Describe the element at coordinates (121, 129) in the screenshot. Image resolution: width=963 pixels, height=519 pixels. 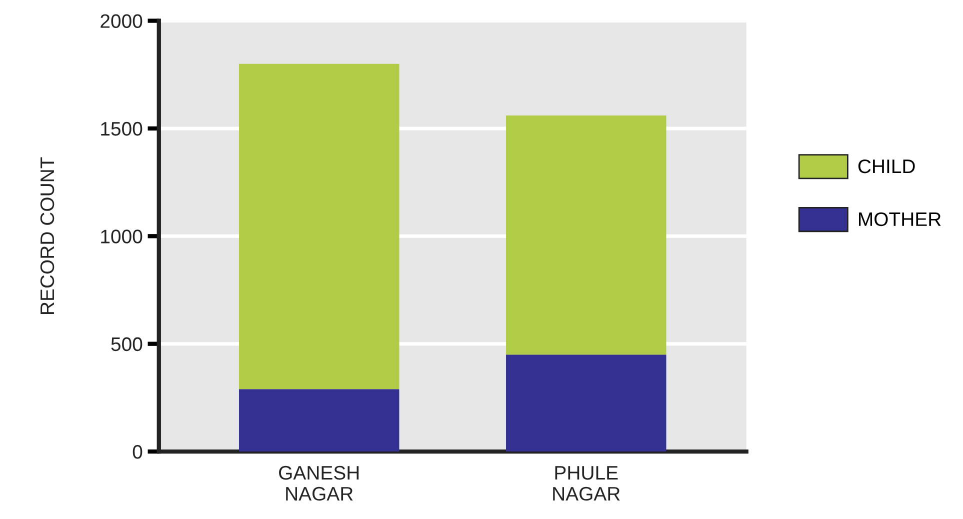
I see `y-tick-label: 1500` at that location.